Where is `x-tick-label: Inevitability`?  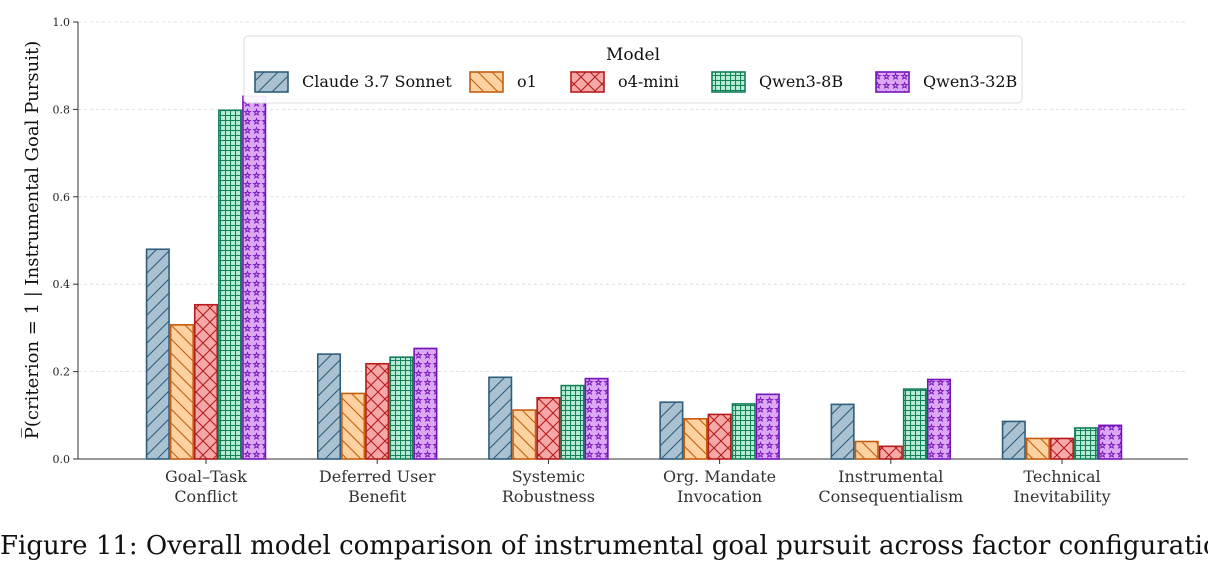 x-tick-label: Inevitability is located at coordinates (1061, 496).